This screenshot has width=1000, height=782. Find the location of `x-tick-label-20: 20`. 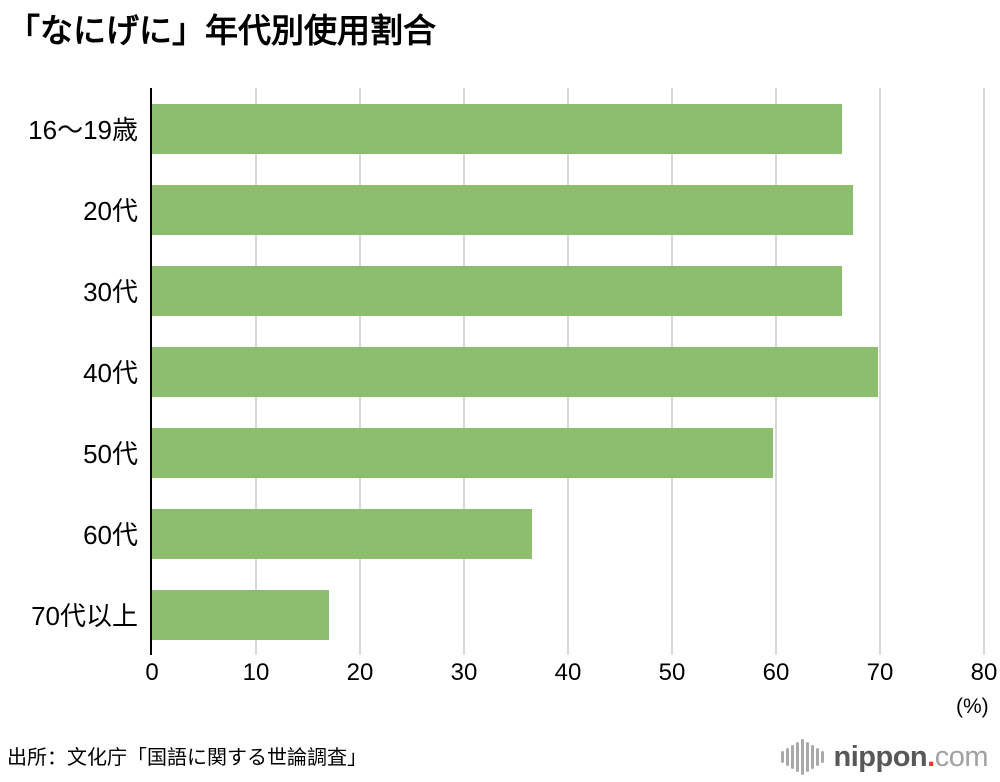

x-tick-label-20: 20 is located at coordinates (360, 672).